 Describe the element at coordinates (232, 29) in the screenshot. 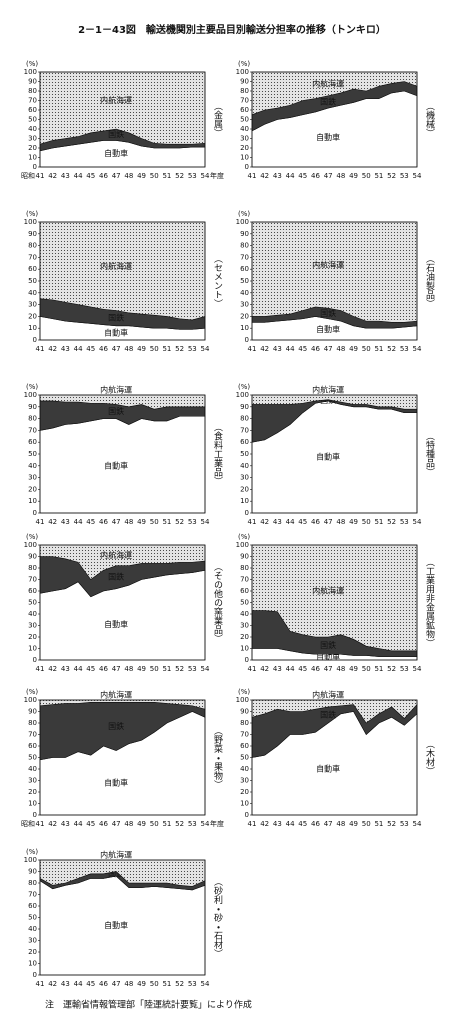

I see `figure-title: 2－1－43図 輸送機関別主要品目別輸送分担率の推移（トンキロ）` at that location.